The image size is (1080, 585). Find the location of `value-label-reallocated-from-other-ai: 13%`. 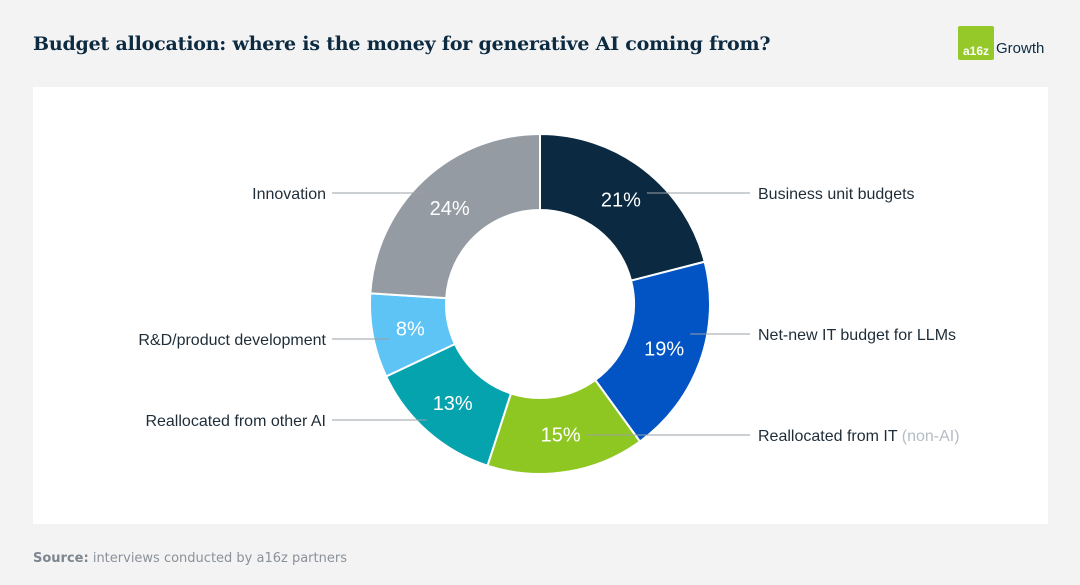

value-label-reallocated-from-other-ai: 13% is located at coordinates (453, 404).